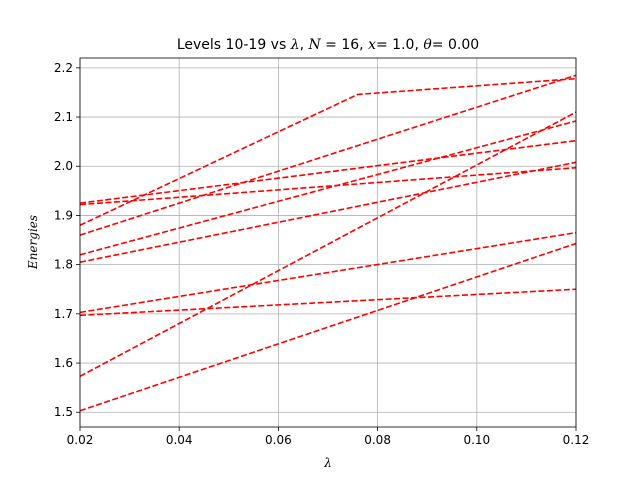 The height and width of the screenshot is (480, 640). I want to click on y-tick-label: 2.2, so click(63, 68).